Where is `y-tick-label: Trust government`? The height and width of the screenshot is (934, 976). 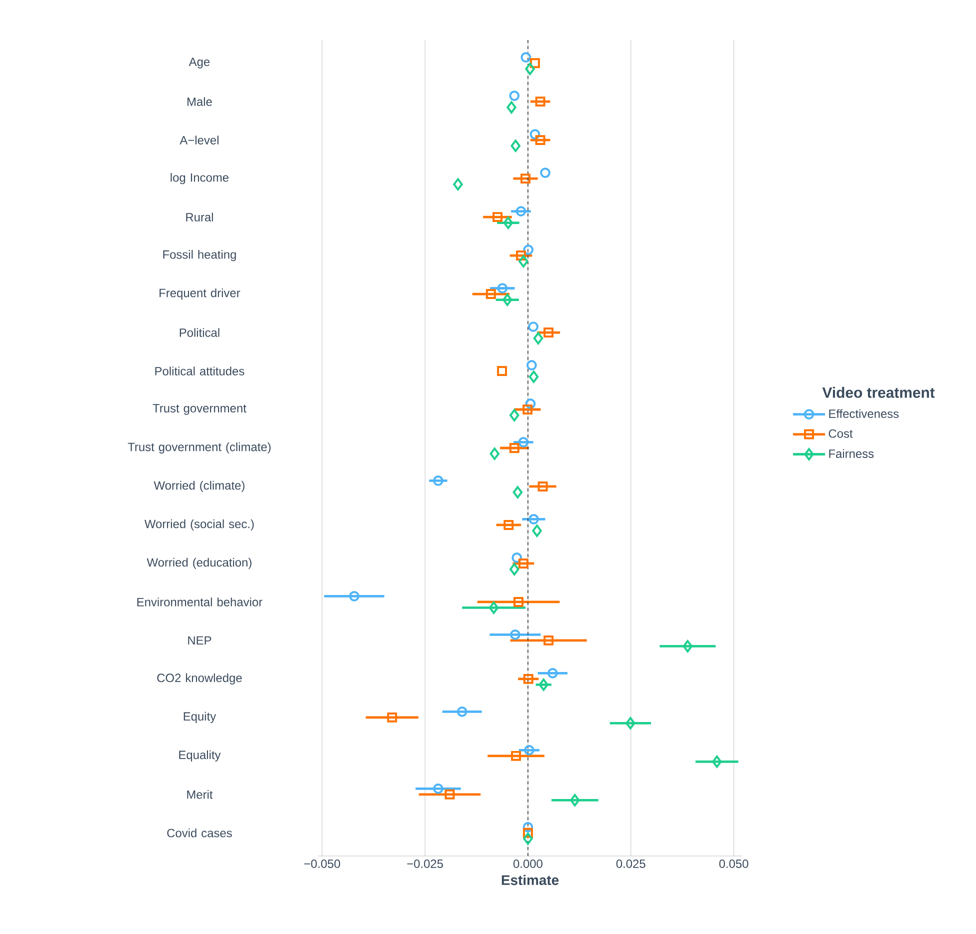
y-tick-label: Trust government is located at coordinates (199, 409).